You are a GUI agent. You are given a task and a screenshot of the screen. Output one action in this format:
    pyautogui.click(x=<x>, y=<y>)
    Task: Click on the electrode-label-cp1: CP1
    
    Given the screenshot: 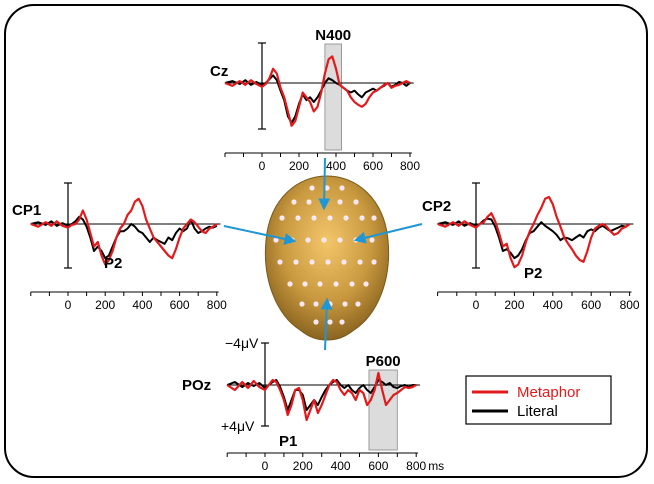 What is the action you would take?
    pyautogui.click(x=26, y=210)
    